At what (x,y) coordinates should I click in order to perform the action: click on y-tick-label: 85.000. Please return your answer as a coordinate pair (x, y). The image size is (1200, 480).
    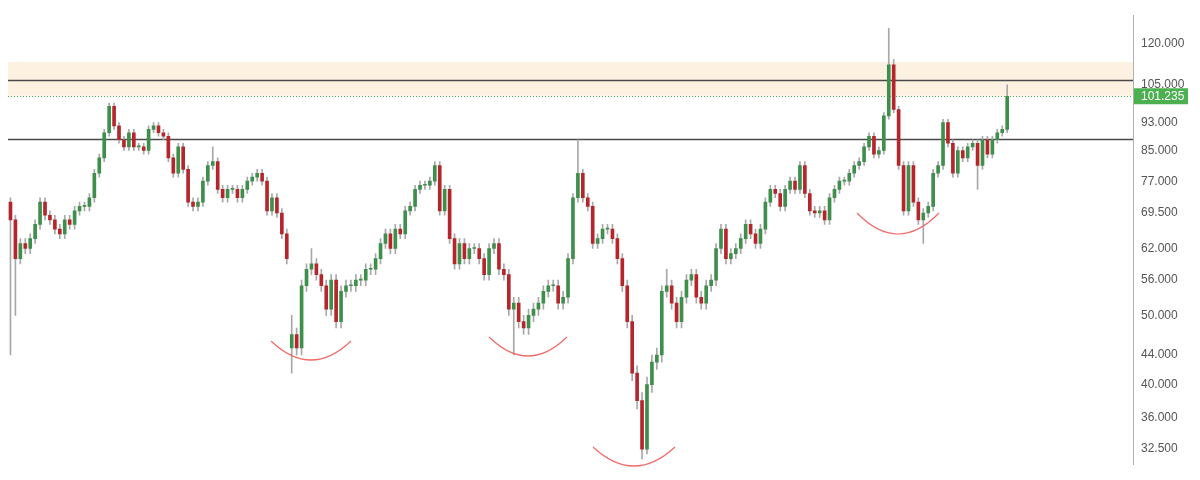
    Looking at the image, I should click on (1160, 149).